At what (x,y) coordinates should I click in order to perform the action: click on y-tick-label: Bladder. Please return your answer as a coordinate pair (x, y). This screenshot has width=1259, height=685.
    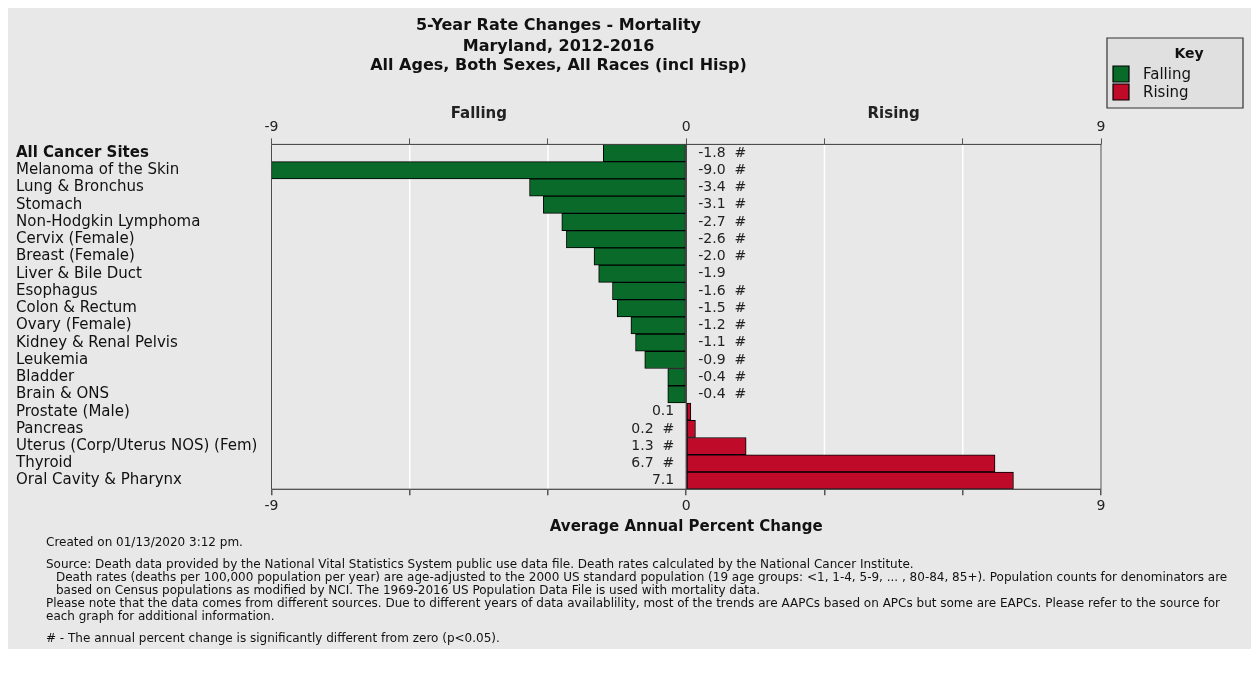
    Looking at the image, I should click on (45, 376).